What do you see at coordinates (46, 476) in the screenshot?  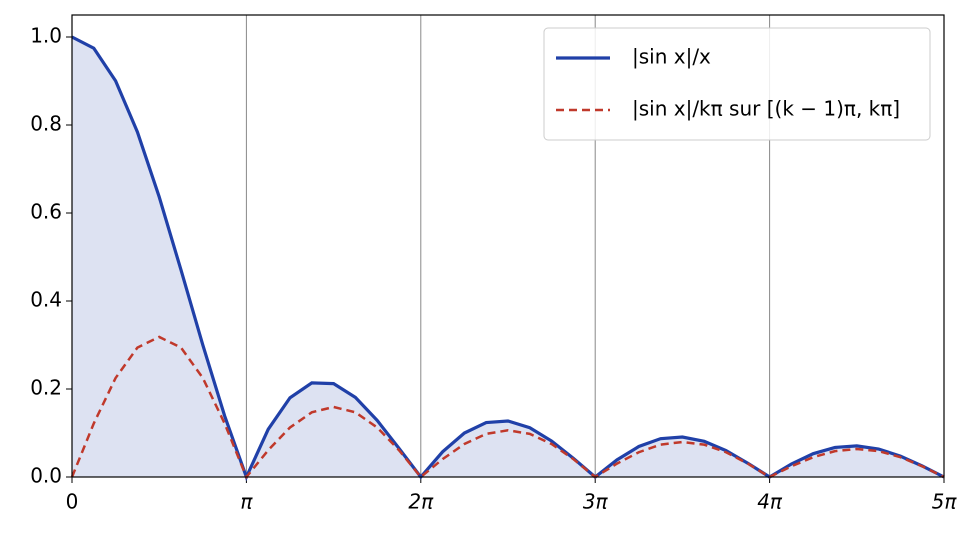 I see `y-tick-label: 0.0` at bounding box center [46, 476].